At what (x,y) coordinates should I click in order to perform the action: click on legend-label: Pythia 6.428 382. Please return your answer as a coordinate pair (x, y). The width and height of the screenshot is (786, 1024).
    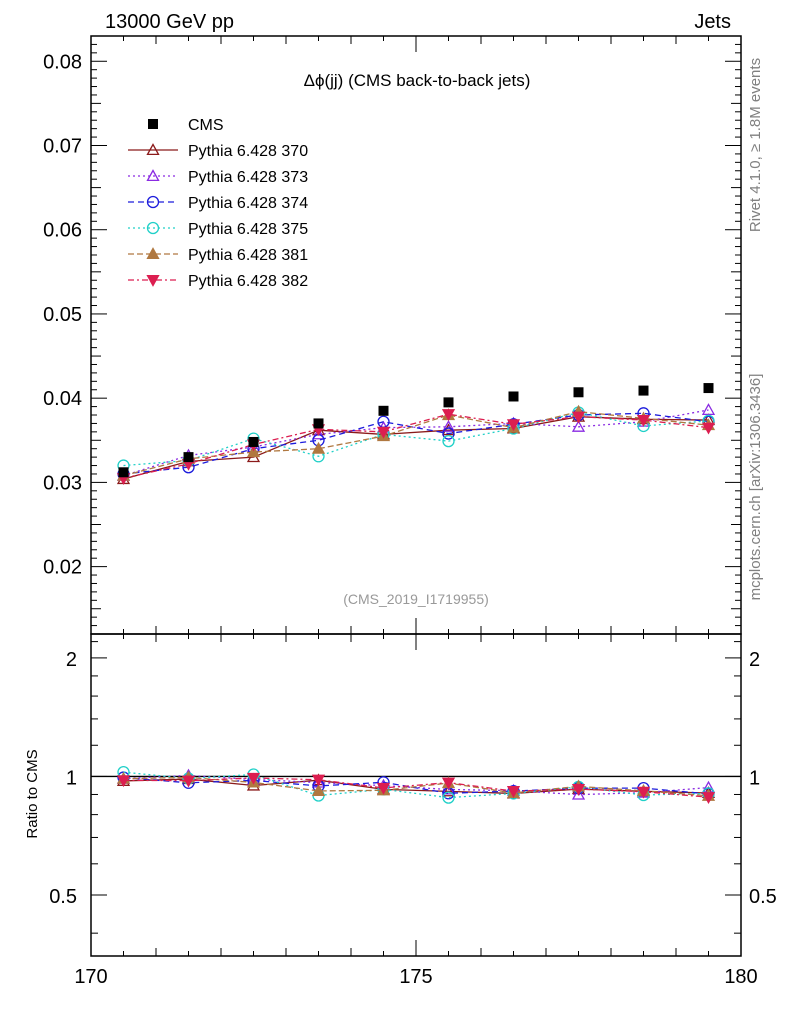
    Looking at the image, I should click on (248, 281).